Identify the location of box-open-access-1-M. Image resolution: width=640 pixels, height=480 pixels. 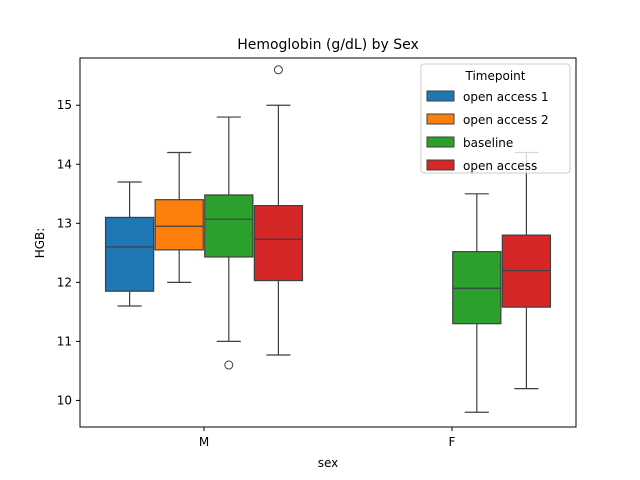
(129, 244).